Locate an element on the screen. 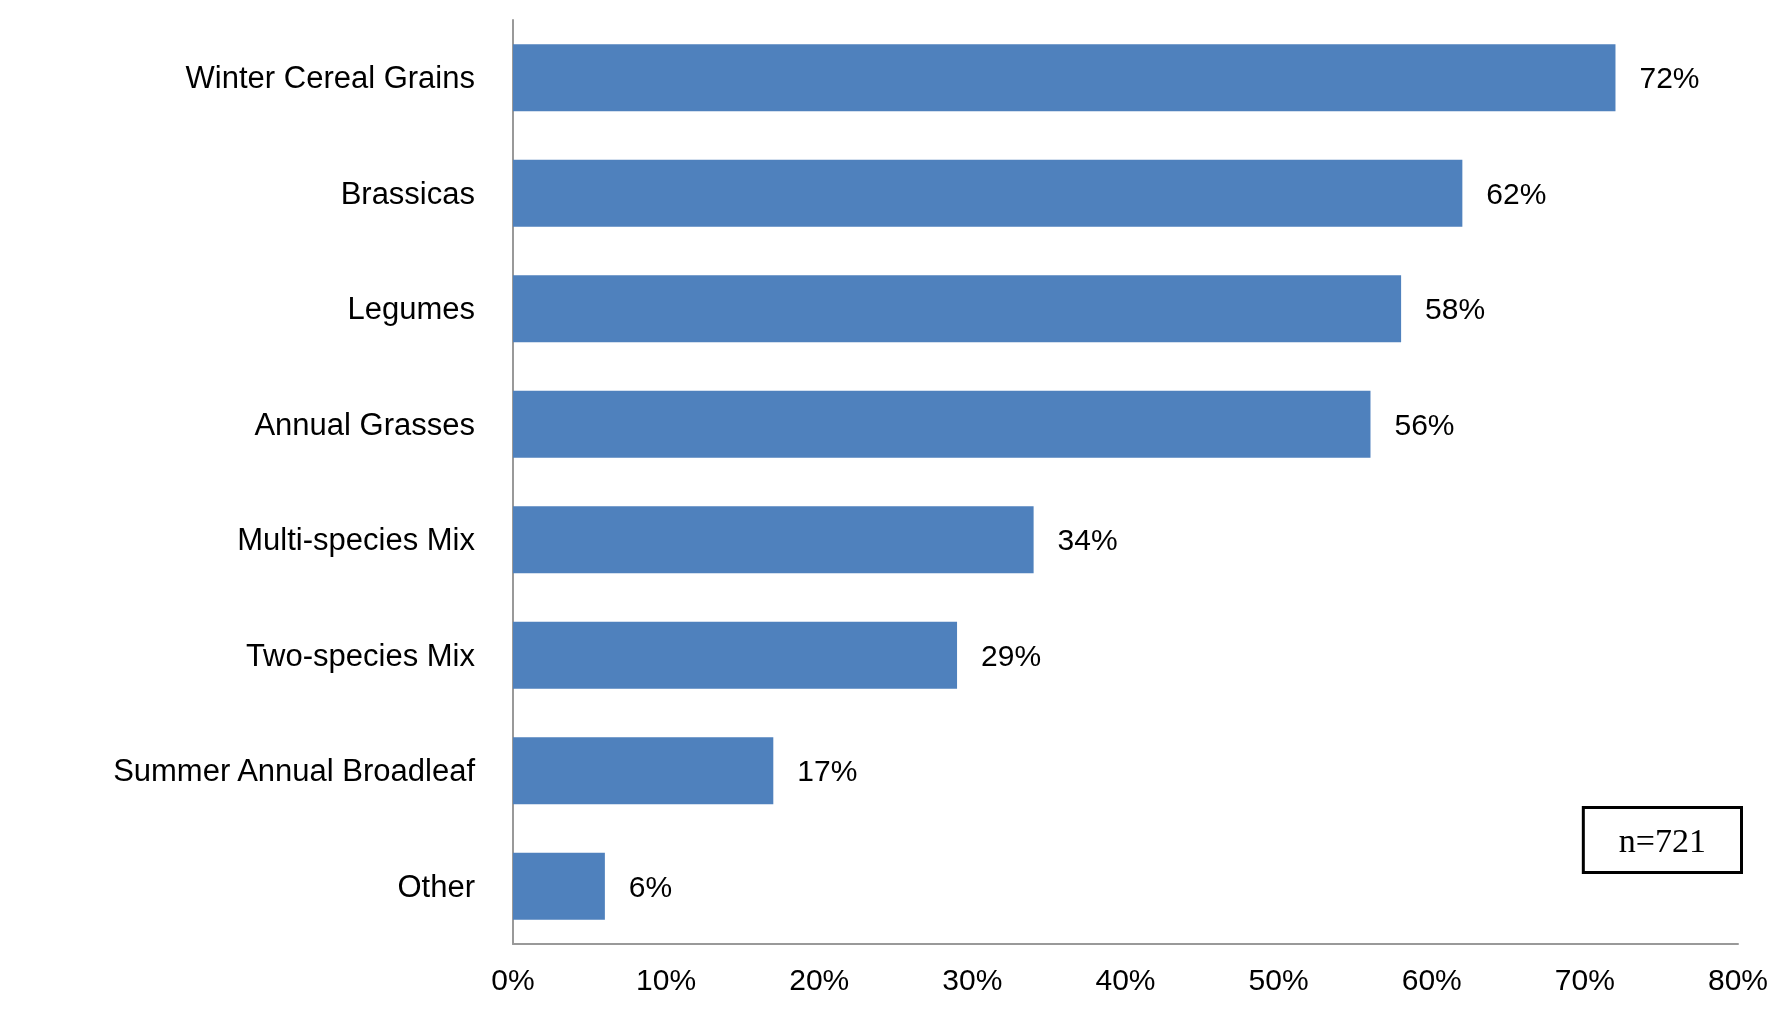 The image size is (1779, 1022). x-tick-label: 0% is located at coordinates (513, 979).